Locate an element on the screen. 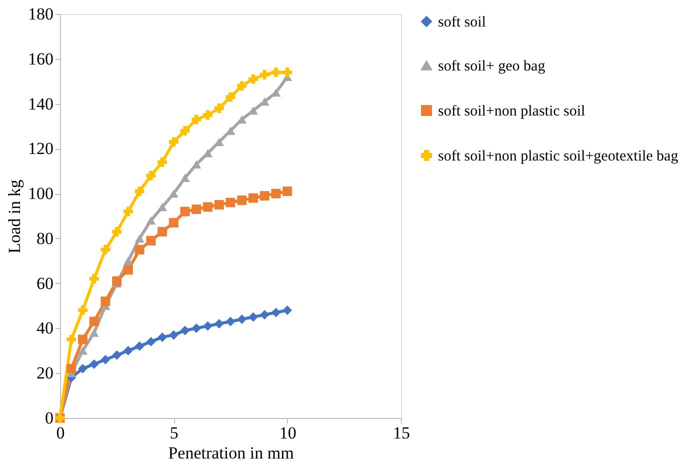  y-tick-label: 0 is located at coordinates (49, 418).